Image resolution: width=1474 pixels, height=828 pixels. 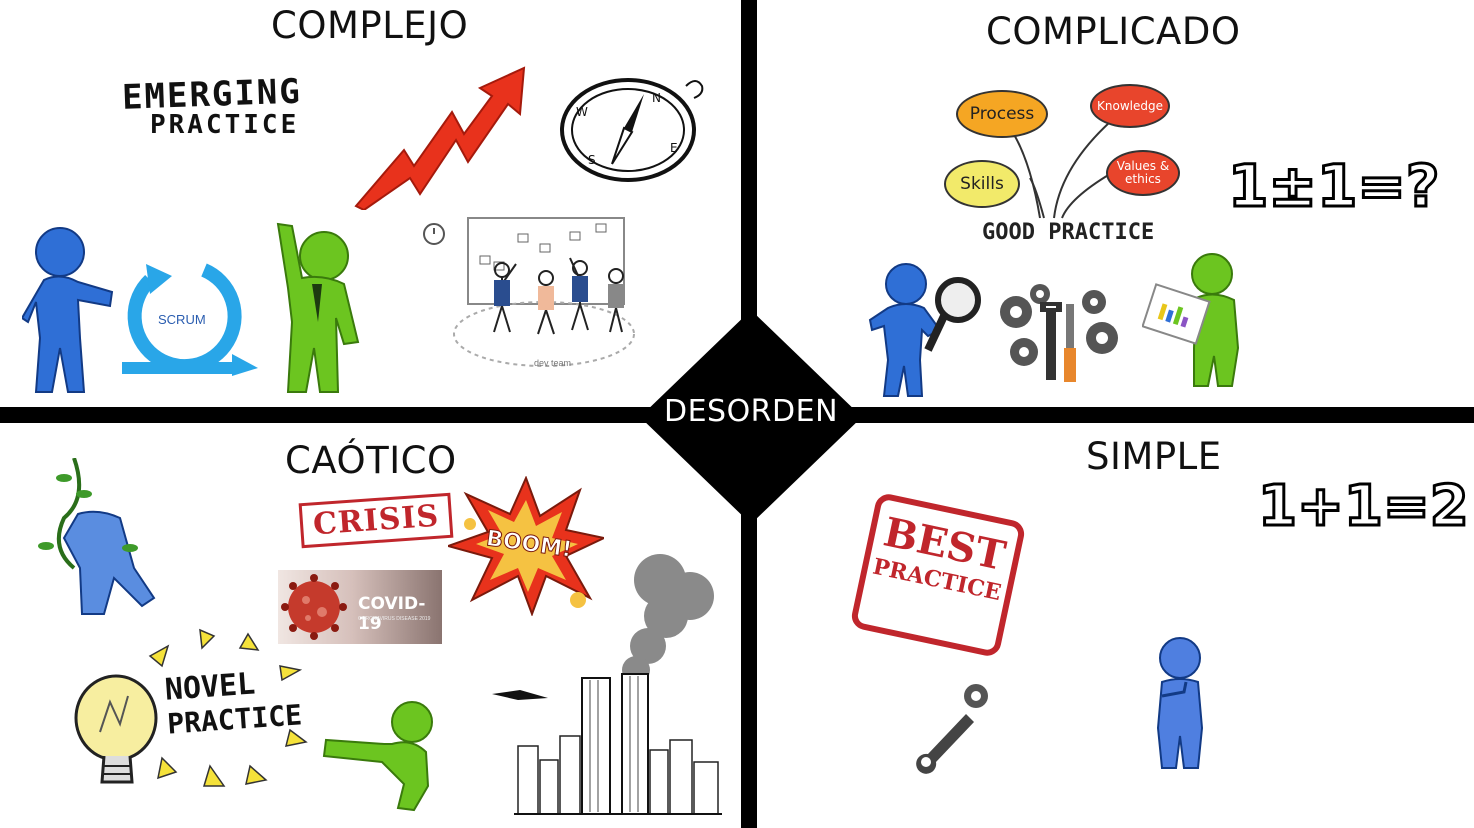 What do you see at coordinates (952, 729) in the screenshot?
I see `wrench-gear-icon` at bounding box center [952, 729].